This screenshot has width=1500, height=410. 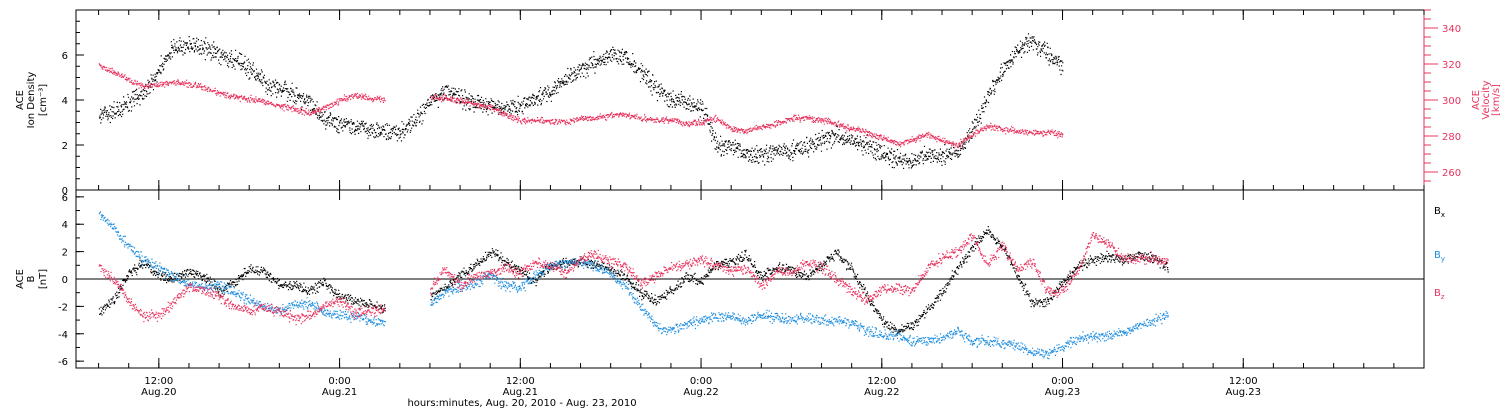 I want to click on x-tick-date: Aug.20, so click(x=158, y=392).